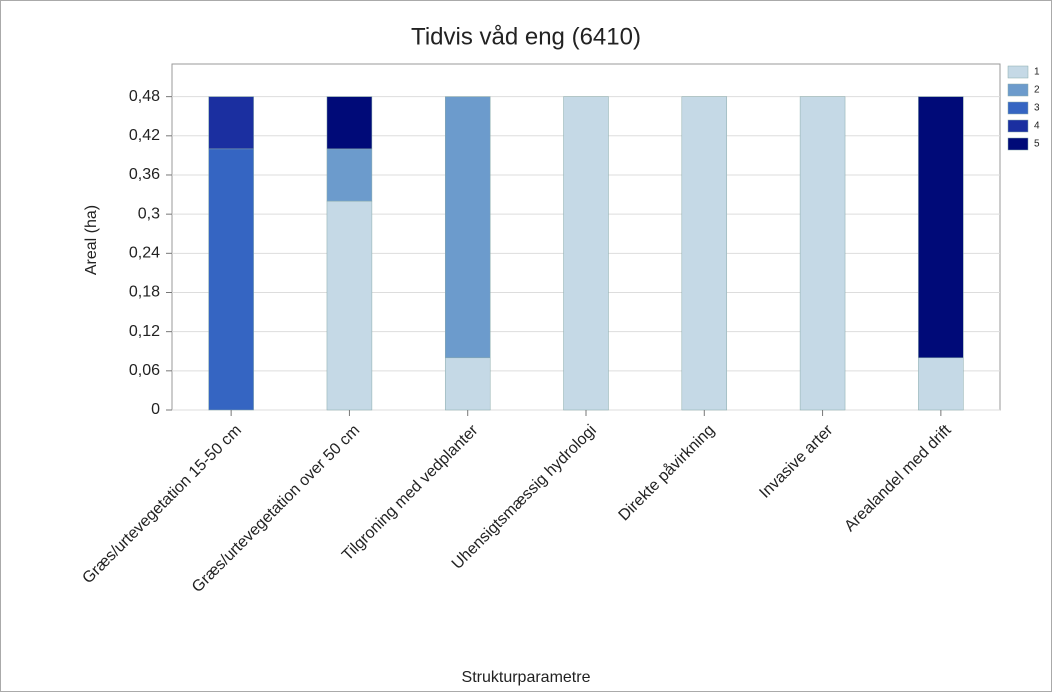 The width and height of the screenshot is (1052, 692). What do you see at coordinates (144, 135) in the screenshot?
I see `y-tick-label: 0,42` at bounding box center [144, 135].